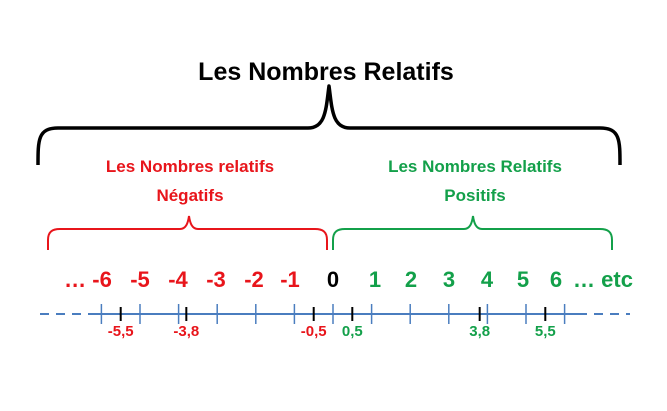 The width and height of the screenshot is (667, 411). I want to click on integer-label: -5, so click(140, 279).